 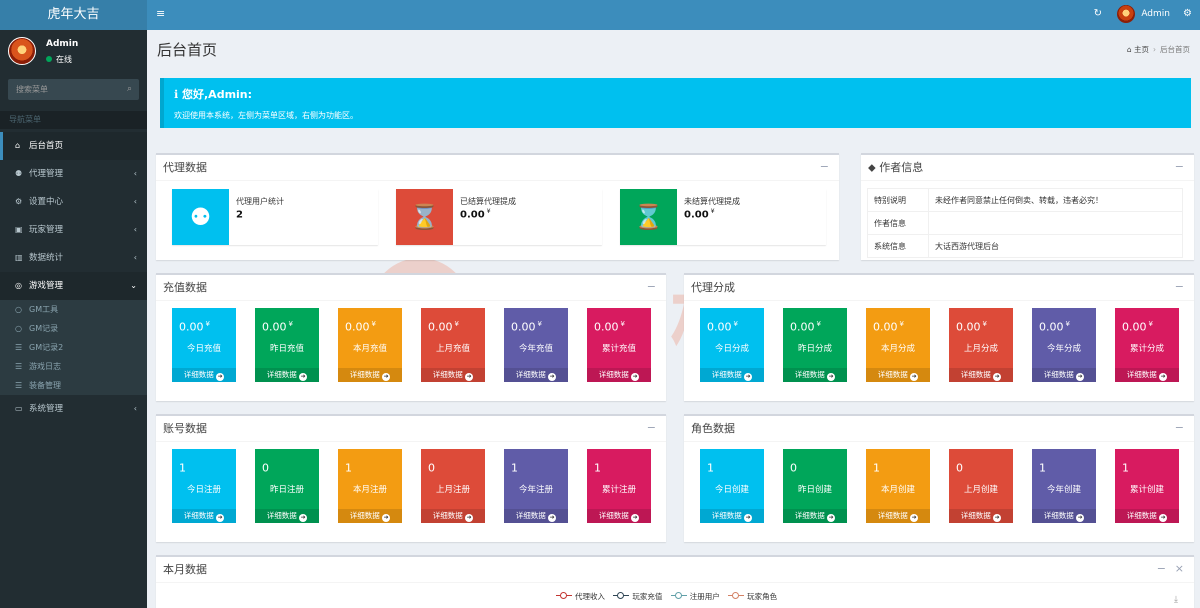 What do you see at coordinates (73, 202) in the screenshot?
I see `sidebar-item-settings: ⚙ 设置中心 ‹` at bounding box center [73, 202].